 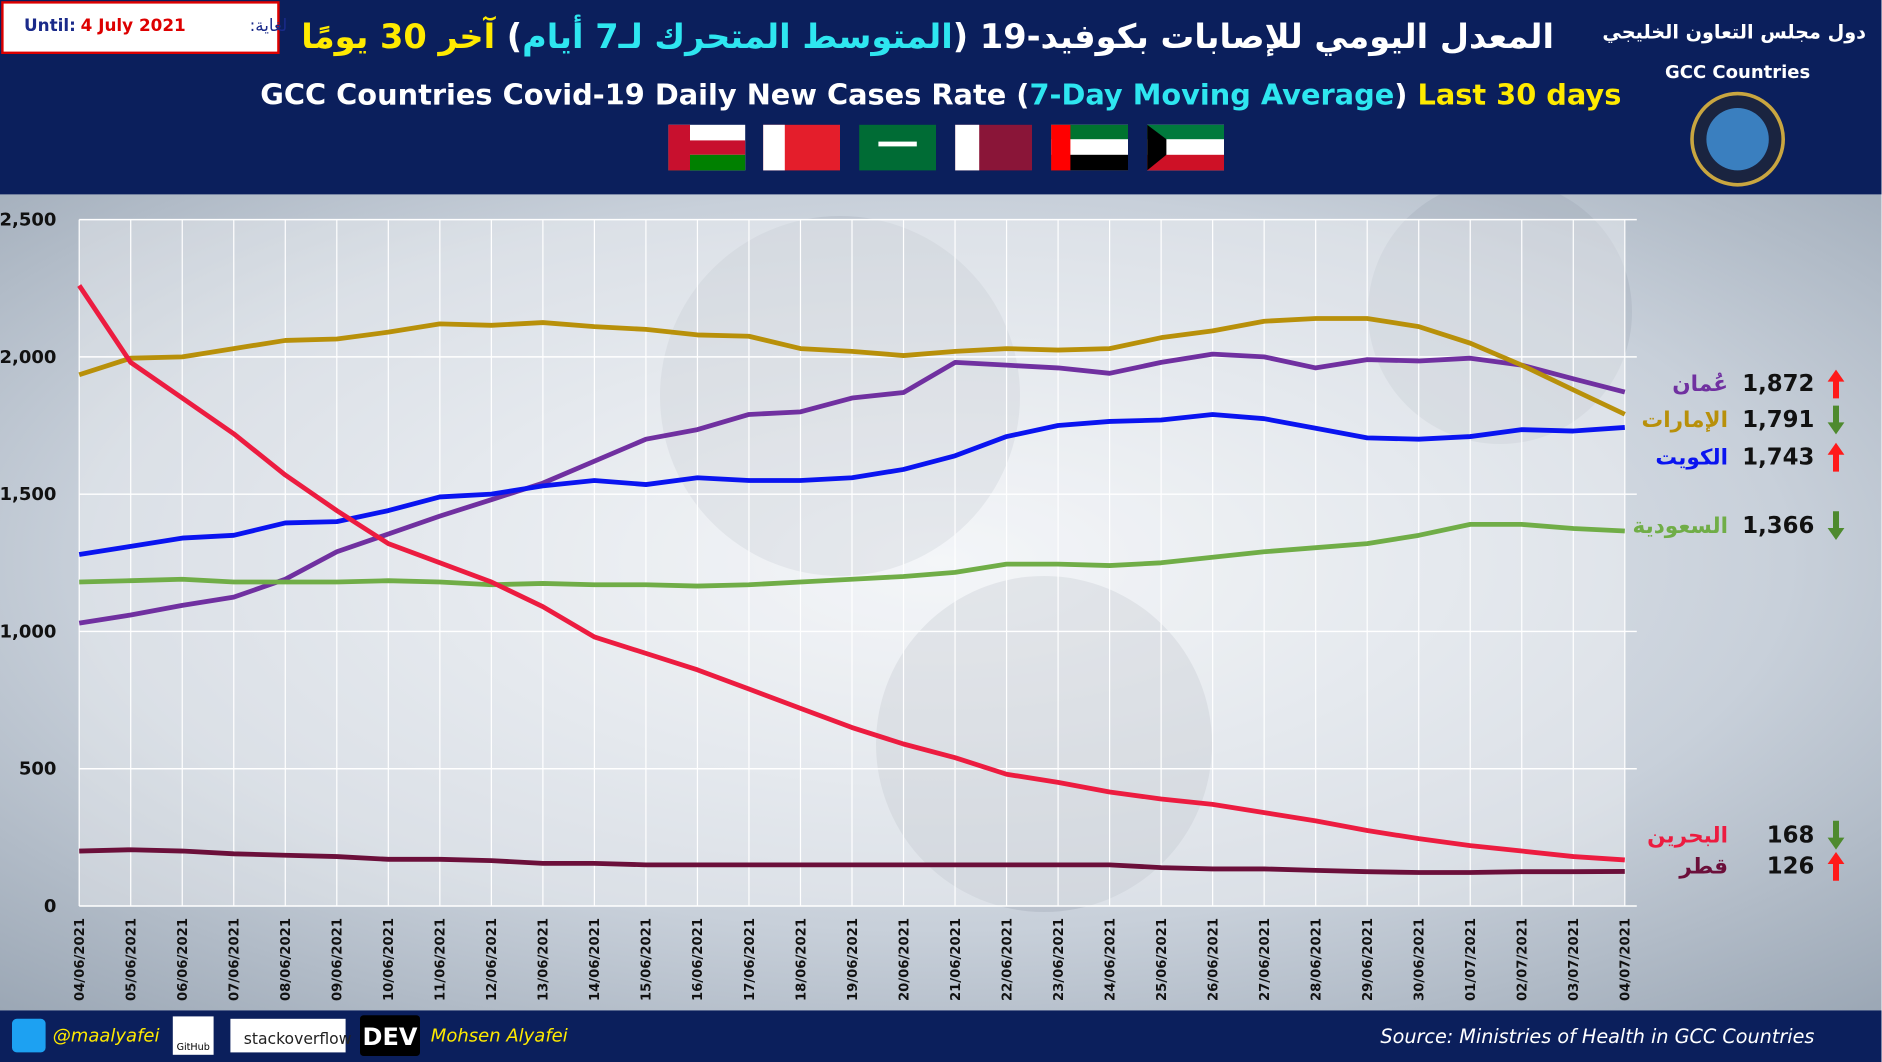 I want to click on twitter-handle: @maalyafei, so click(x=106, y=1036).